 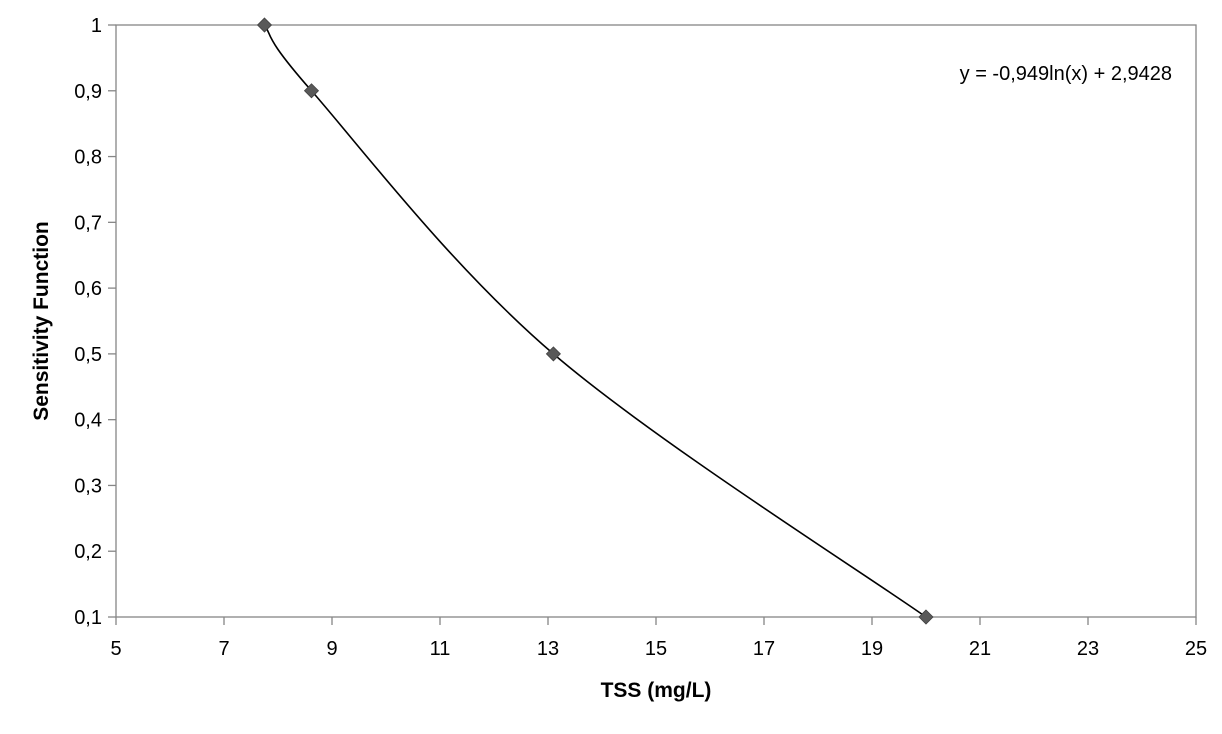 What do you see at coordinates (440, 649) in the screenshot?
I see `x-tick-label: 11` at bounding box center [440, 649].